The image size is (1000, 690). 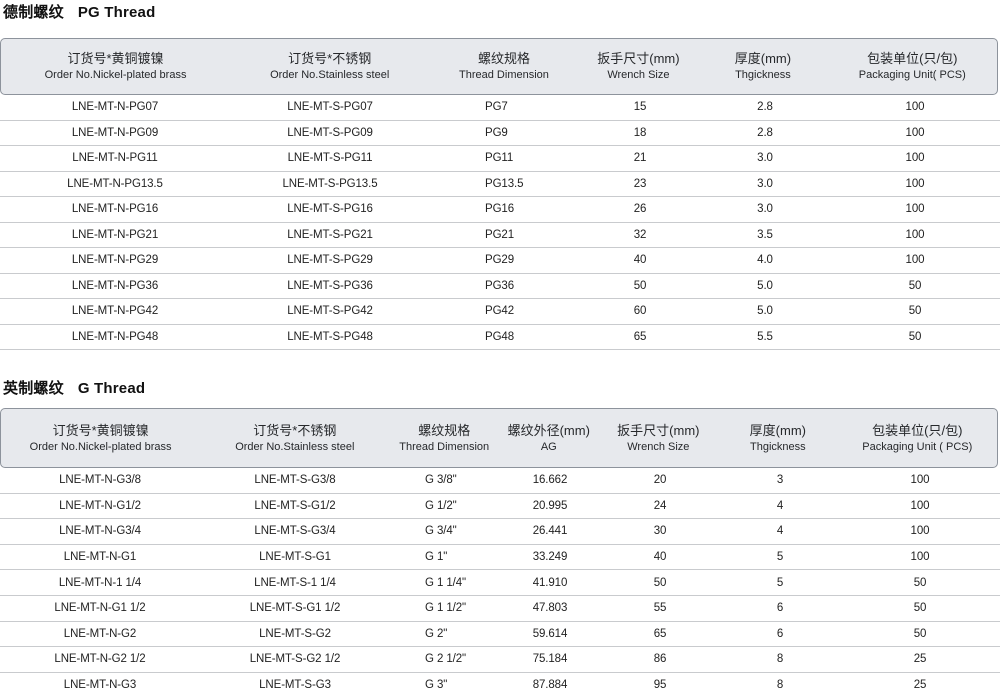 I want to click on column-header-order-no-brass: 订货号*黄铜镀镍 Order No.Nickel-plated brass, so click(x=115, y=66).